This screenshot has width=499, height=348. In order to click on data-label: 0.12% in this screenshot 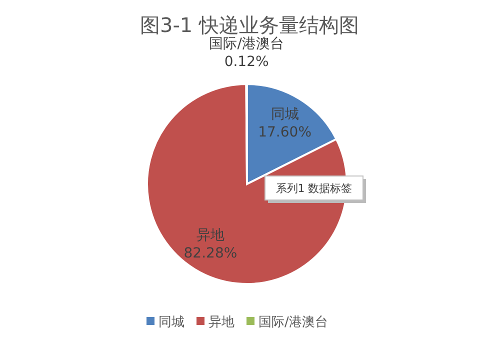, I will do `click(246, 62)`.